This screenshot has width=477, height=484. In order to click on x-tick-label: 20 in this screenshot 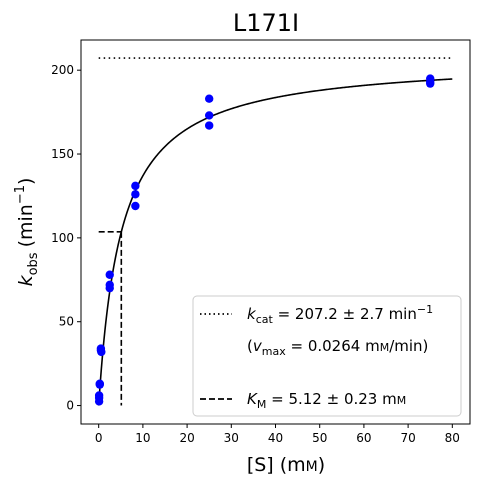, I will do `click(186, 438)`.